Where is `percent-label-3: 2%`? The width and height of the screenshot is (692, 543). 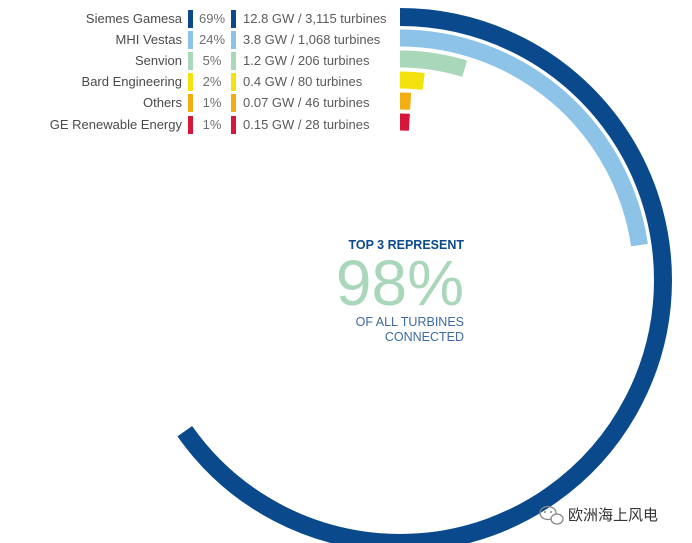
percent-label-3: 2% is located at coordinates (212, 81).